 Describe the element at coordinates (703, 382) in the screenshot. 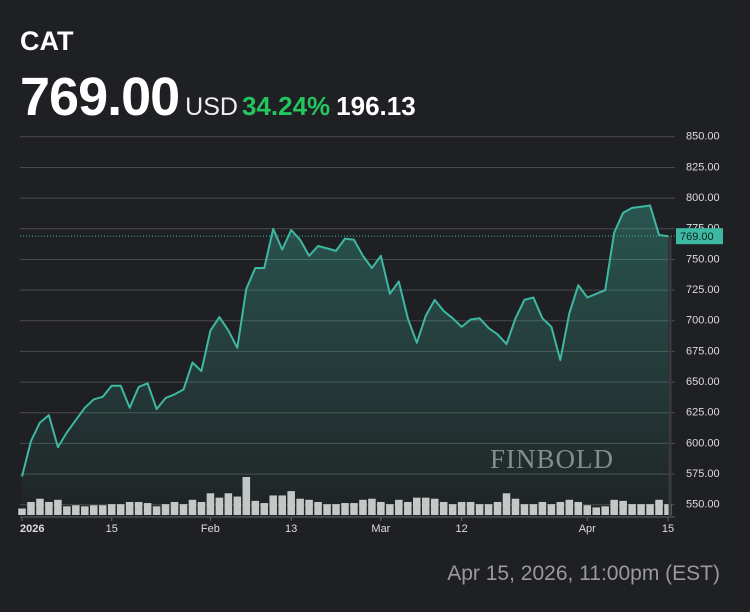

I see `y-tick-label: 650.00` at that location.